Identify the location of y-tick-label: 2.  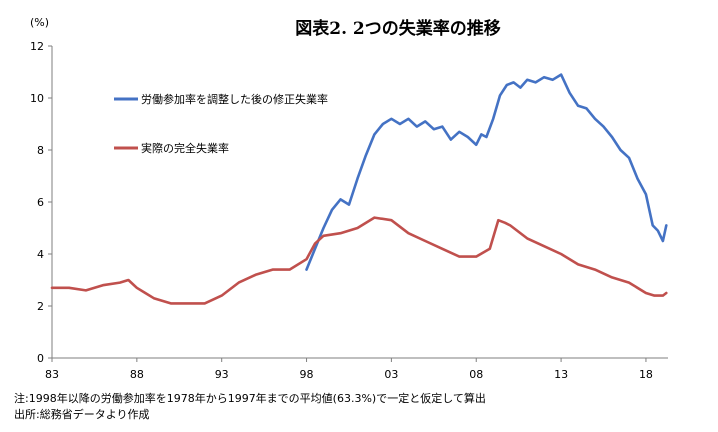
(40, 306).